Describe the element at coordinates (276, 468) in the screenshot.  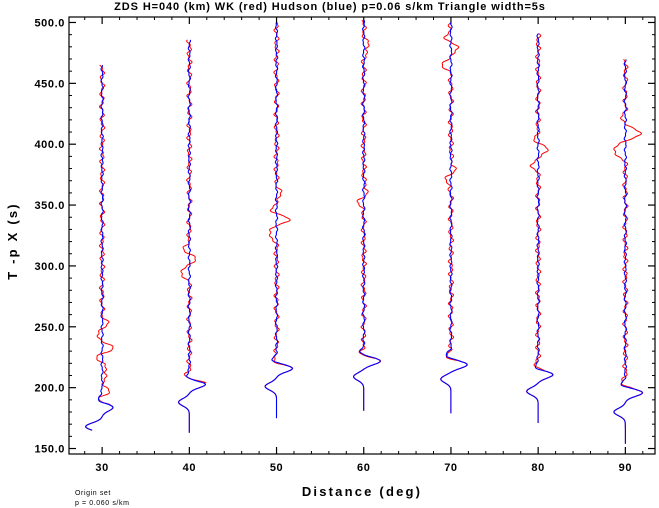
I see `x-tick-label: 50` at that location.